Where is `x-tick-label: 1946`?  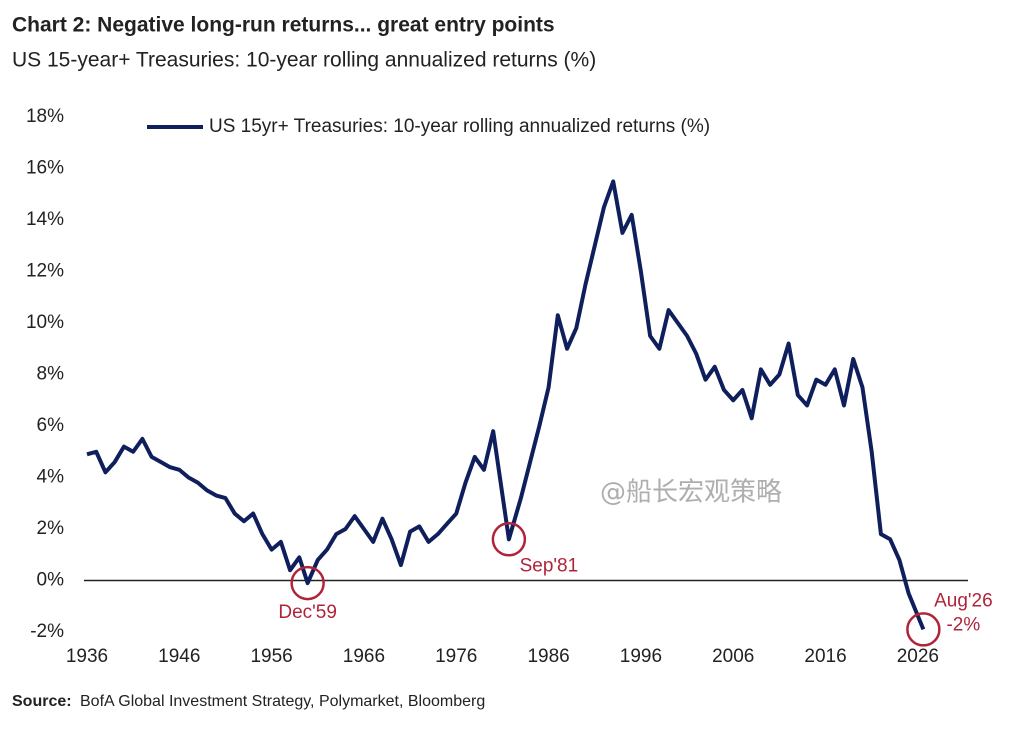
x-tick-label: 1946 is located at coordinates (179, 656).